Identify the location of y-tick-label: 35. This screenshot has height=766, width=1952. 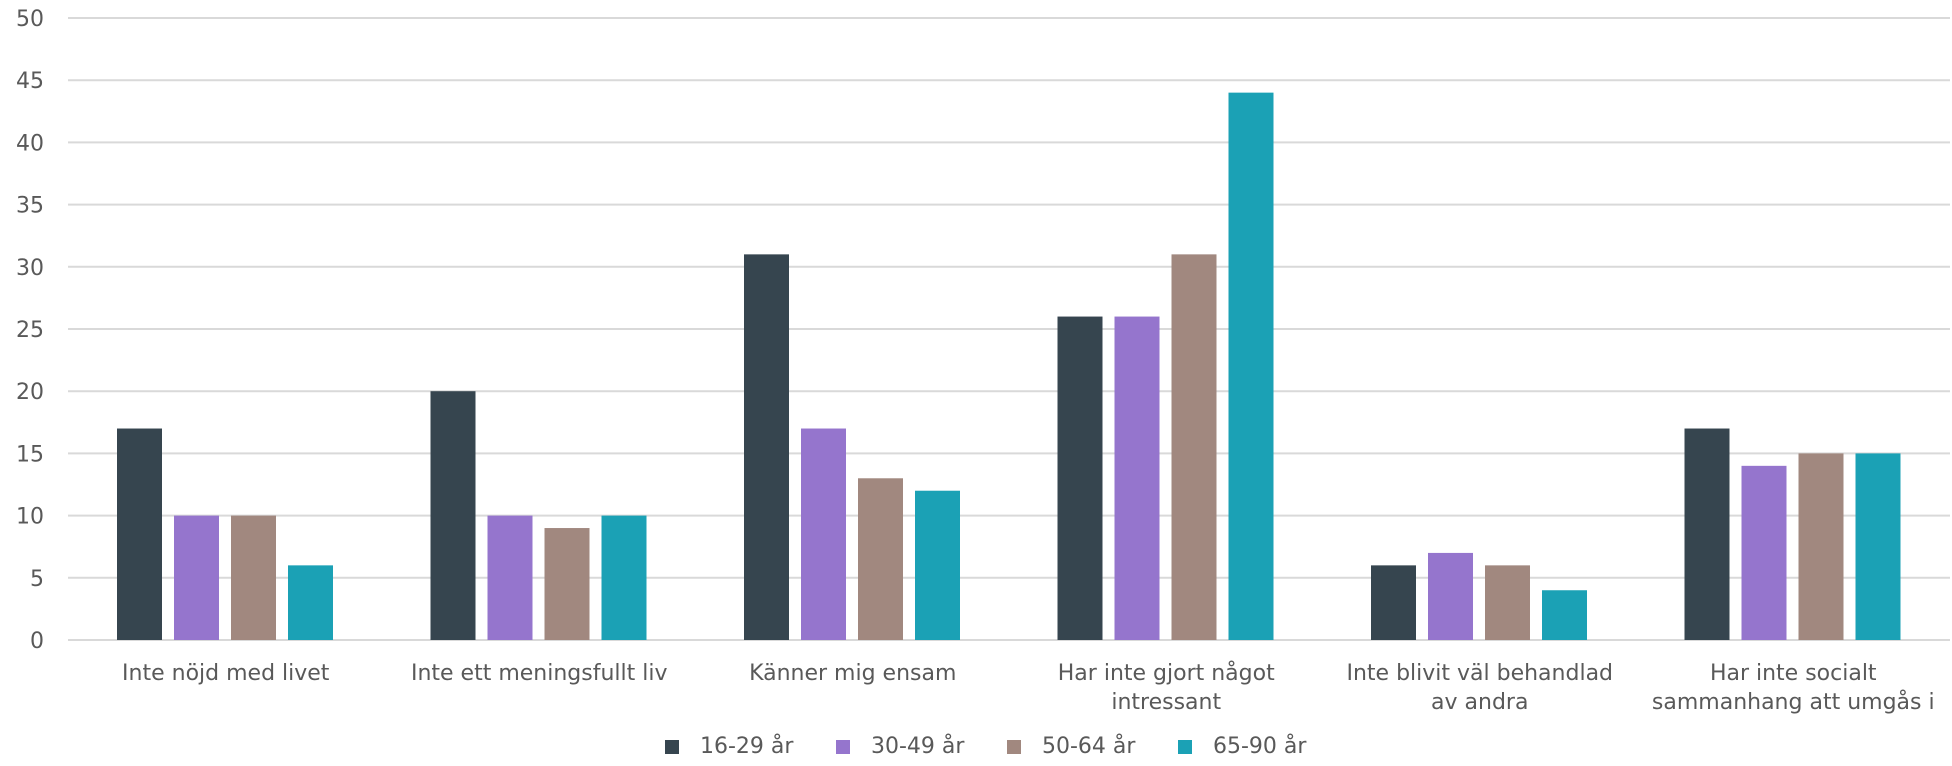
(30, 206).